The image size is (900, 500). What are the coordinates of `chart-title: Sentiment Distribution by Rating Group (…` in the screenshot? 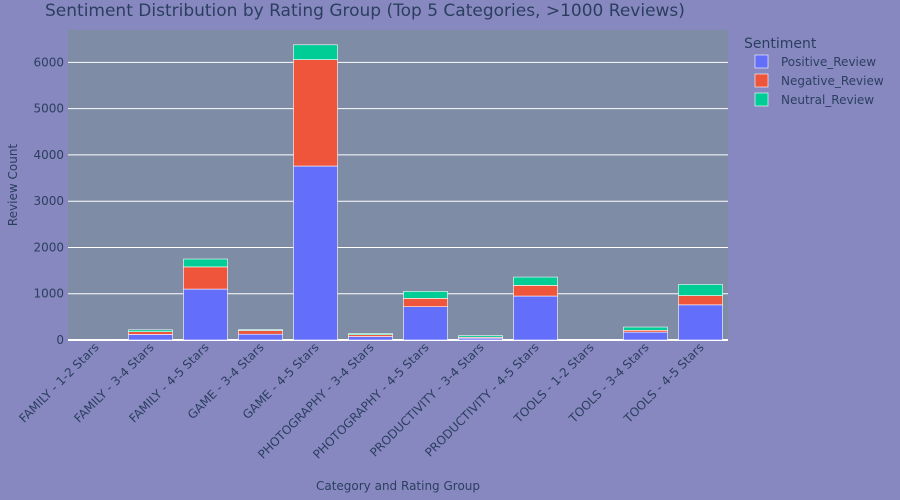 It's located at (365, 11).